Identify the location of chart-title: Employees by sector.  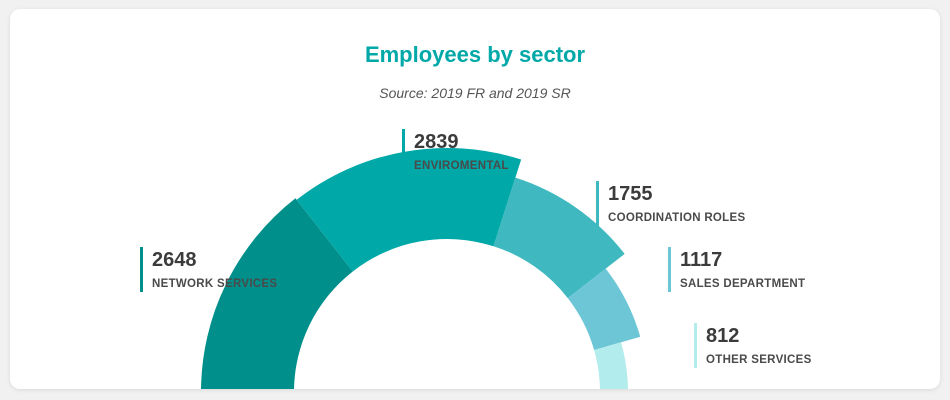
(475, 54).